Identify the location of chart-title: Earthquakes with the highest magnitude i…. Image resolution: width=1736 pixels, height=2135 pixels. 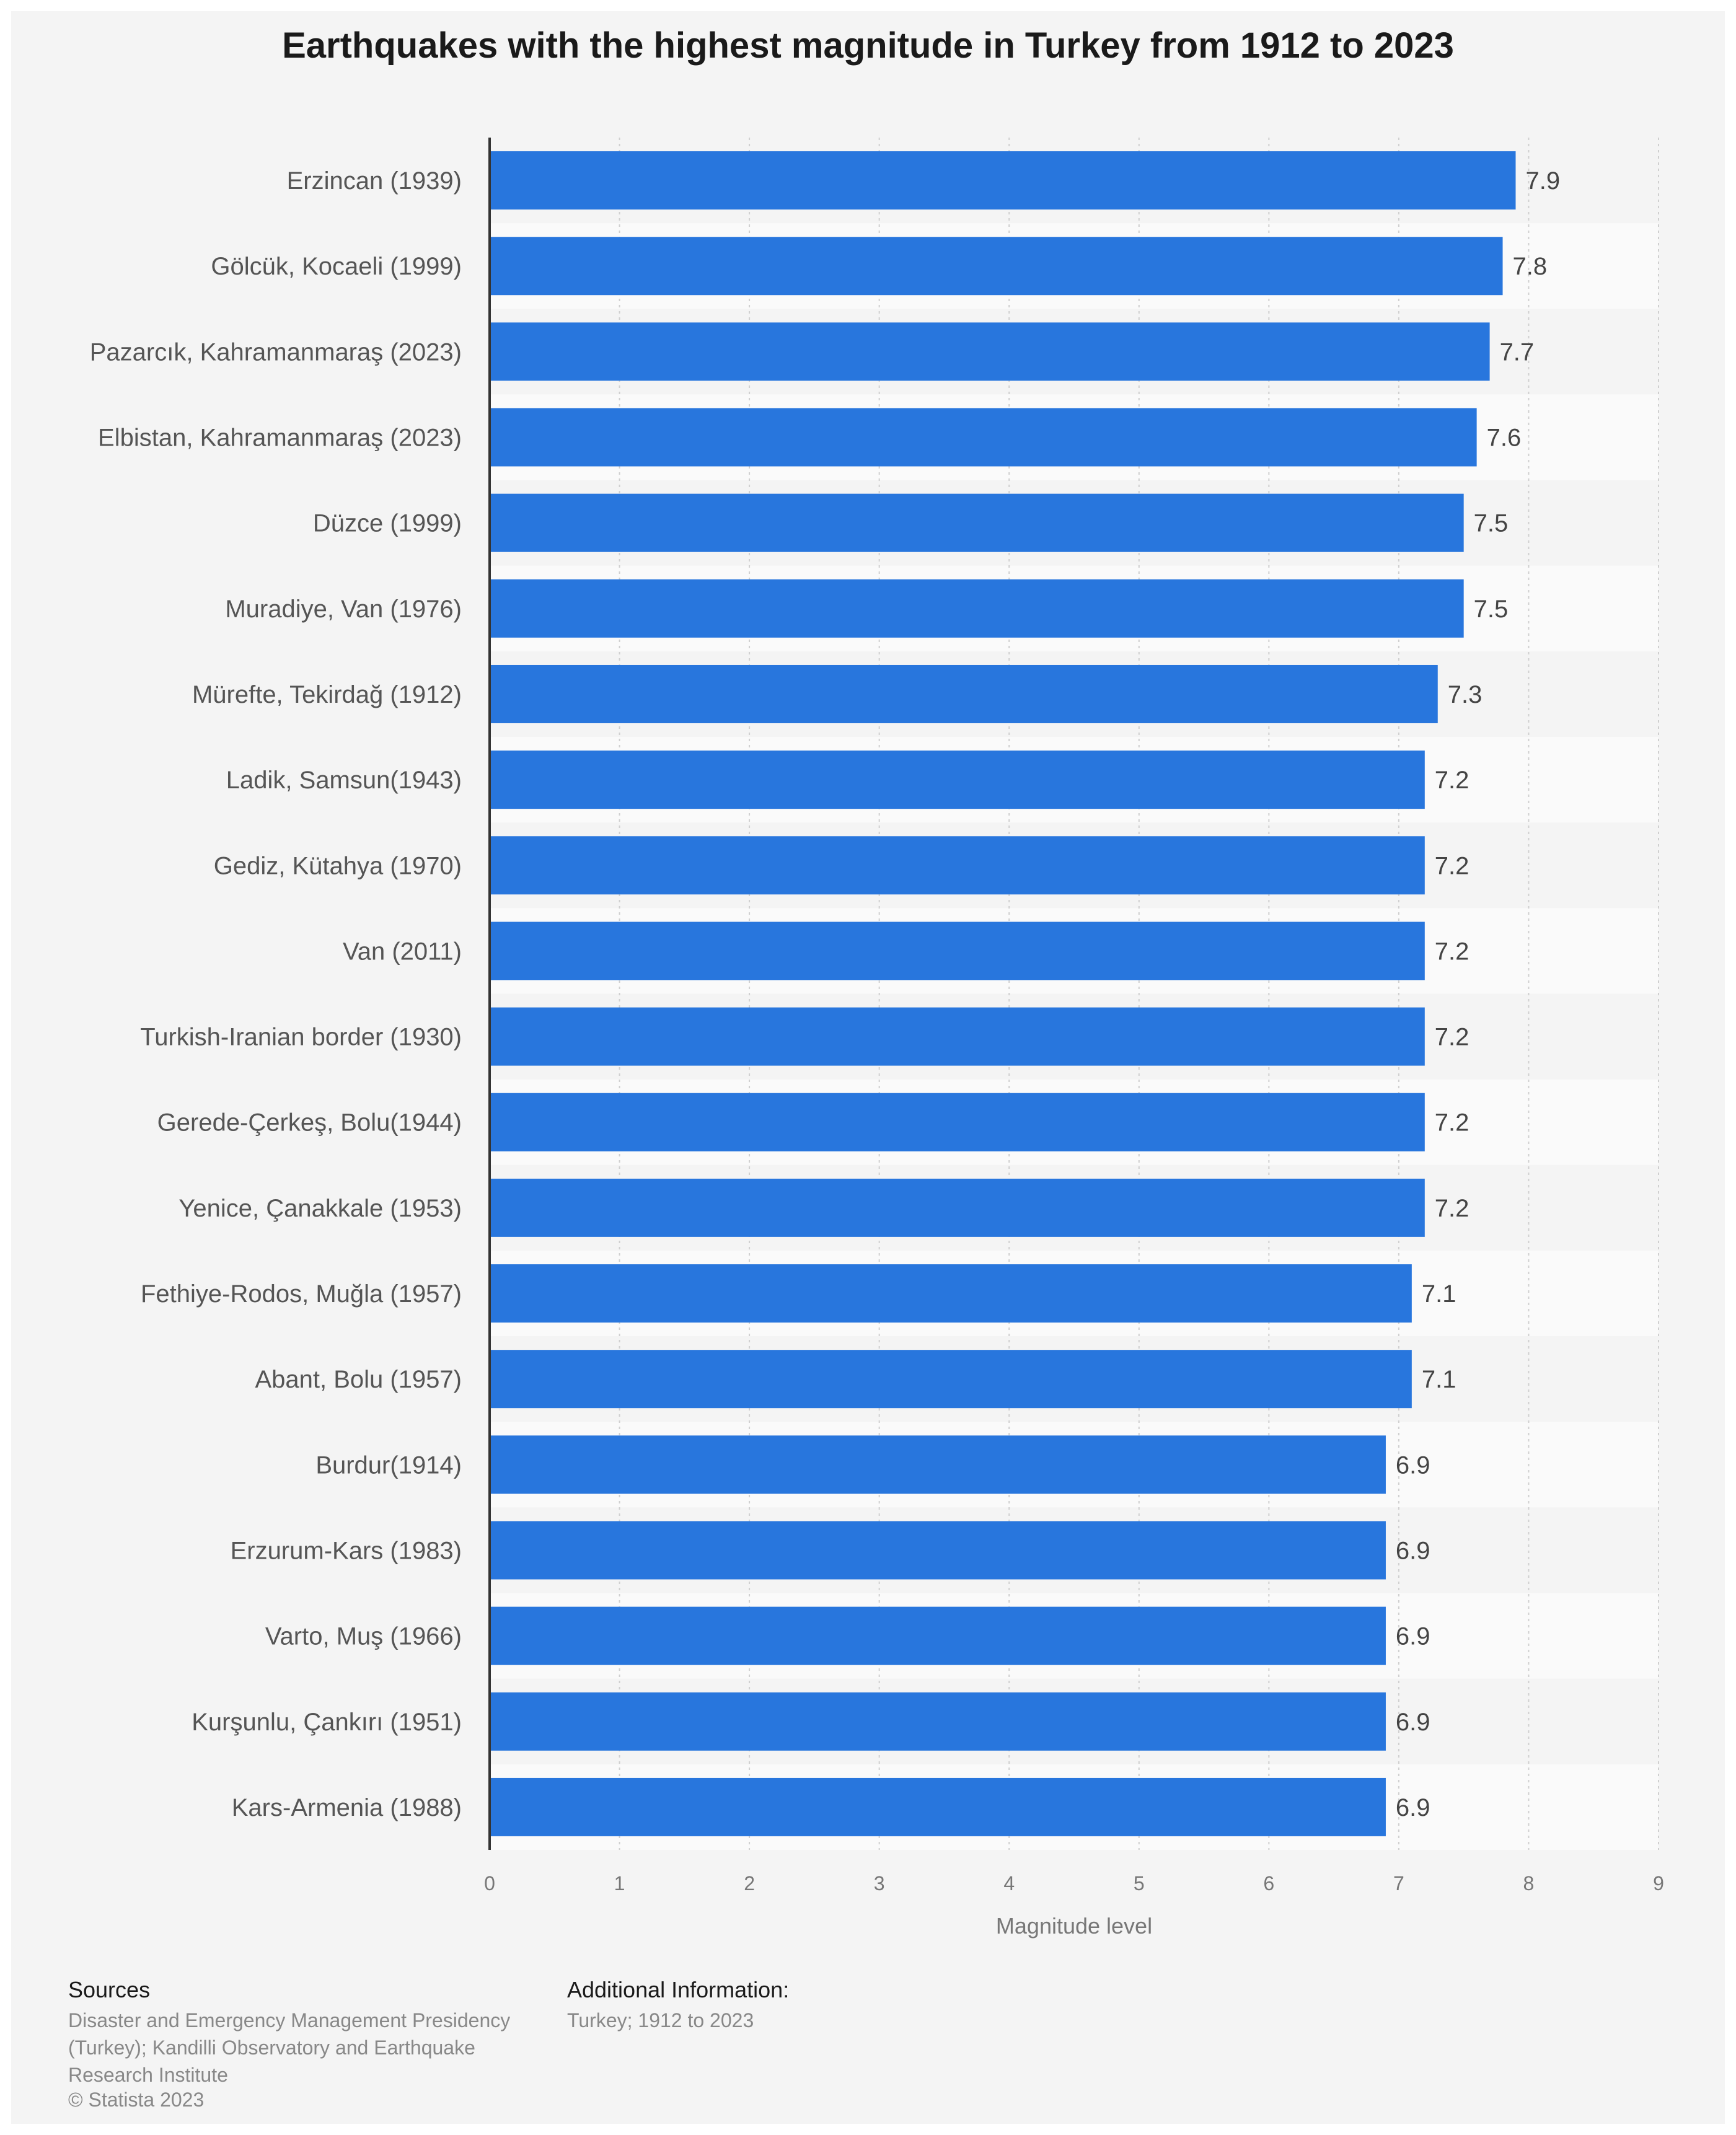
(868, 46).